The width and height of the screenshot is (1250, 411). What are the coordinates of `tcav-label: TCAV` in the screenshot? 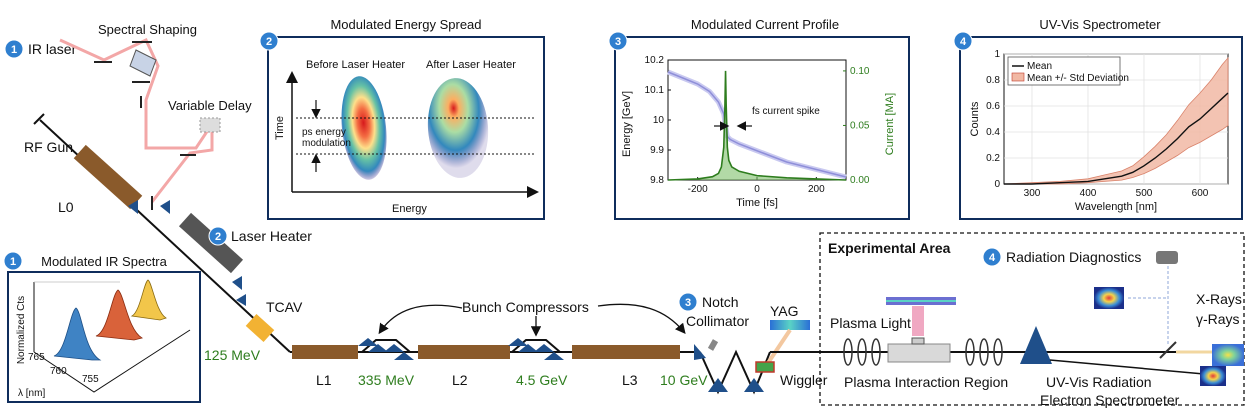 It's located at (284, 307).